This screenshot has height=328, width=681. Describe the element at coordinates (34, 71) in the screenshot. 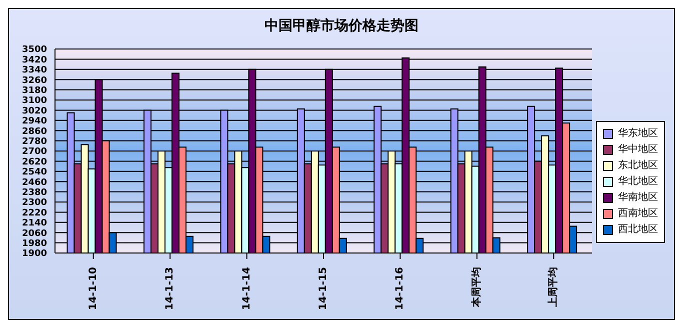

I see `y-tick-label: 3340` at that location.